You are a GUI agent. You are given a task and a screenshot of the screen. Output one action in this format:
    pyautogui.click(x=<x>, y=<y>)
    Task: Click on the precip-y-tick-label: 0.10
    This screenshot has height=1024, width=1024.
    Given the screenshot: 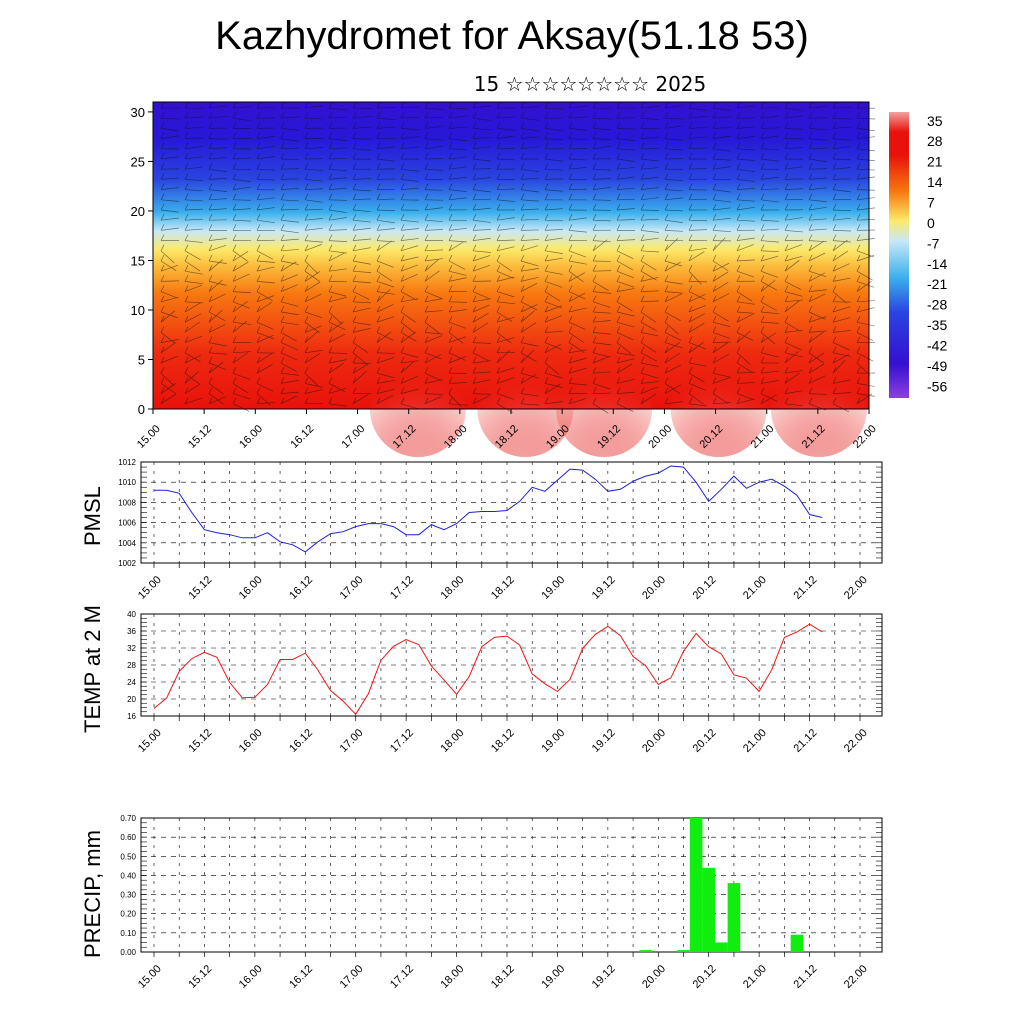 What is the action you would take?
    pyautogui.click(x=128, y=933)
    